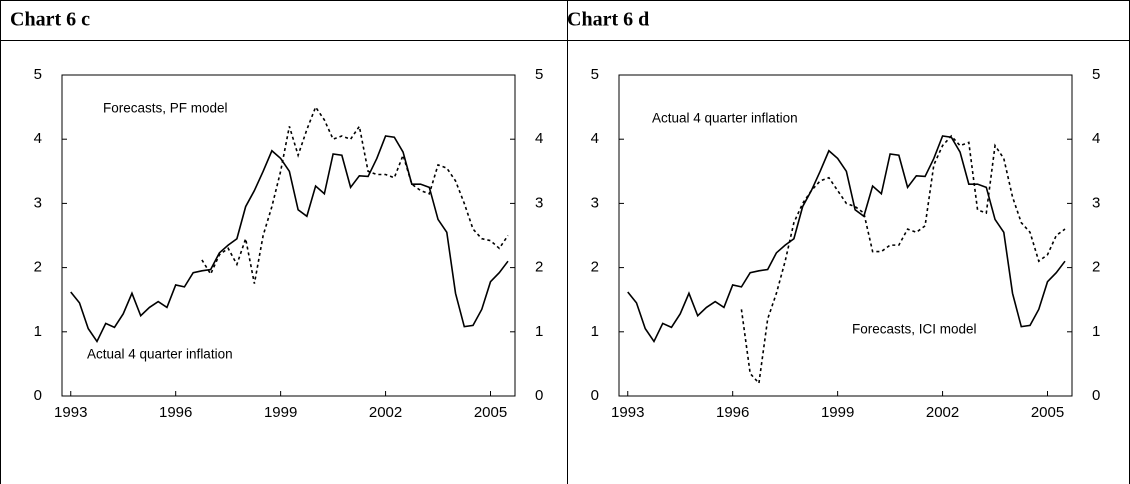 This screenshot has width=1130, height=484. What do you see at coordinates (608, 20) in the screenshot?
I see `chart-title: Chart 6 d` at bounding box center [608, 20].